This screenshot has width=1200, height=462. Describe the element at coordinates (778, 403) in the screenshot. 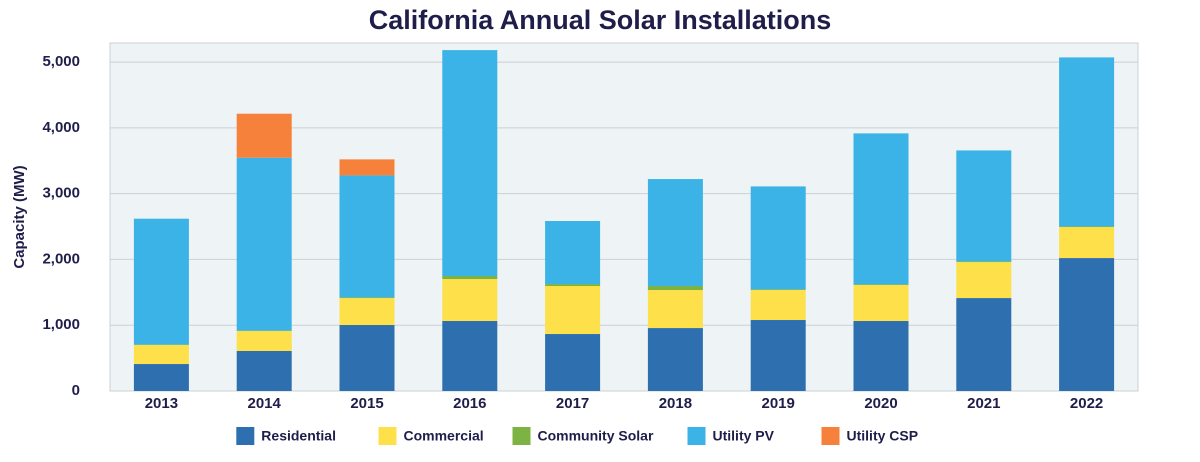

I see `x-tick-label: 2019` at that location.